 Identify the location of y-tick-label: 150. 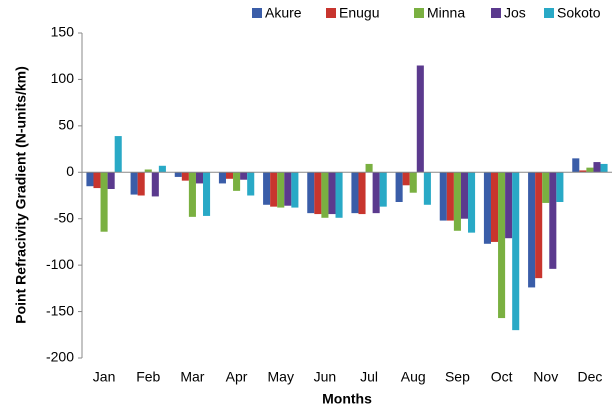
(63, 32).